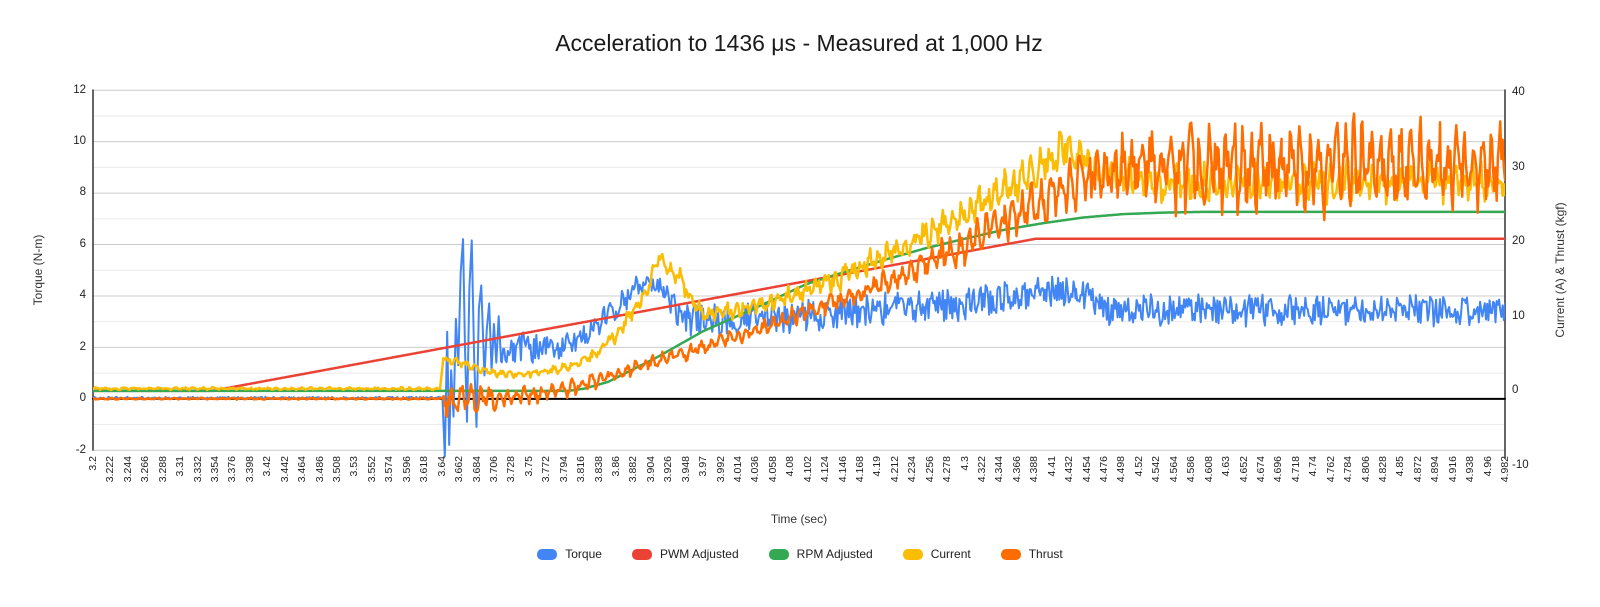 The width and height of the screenshot is (1600, 607). Describe the element at coordinates (720, 469) in the screenshot. I see `x-axis-tick-label: 3.992` at that location.